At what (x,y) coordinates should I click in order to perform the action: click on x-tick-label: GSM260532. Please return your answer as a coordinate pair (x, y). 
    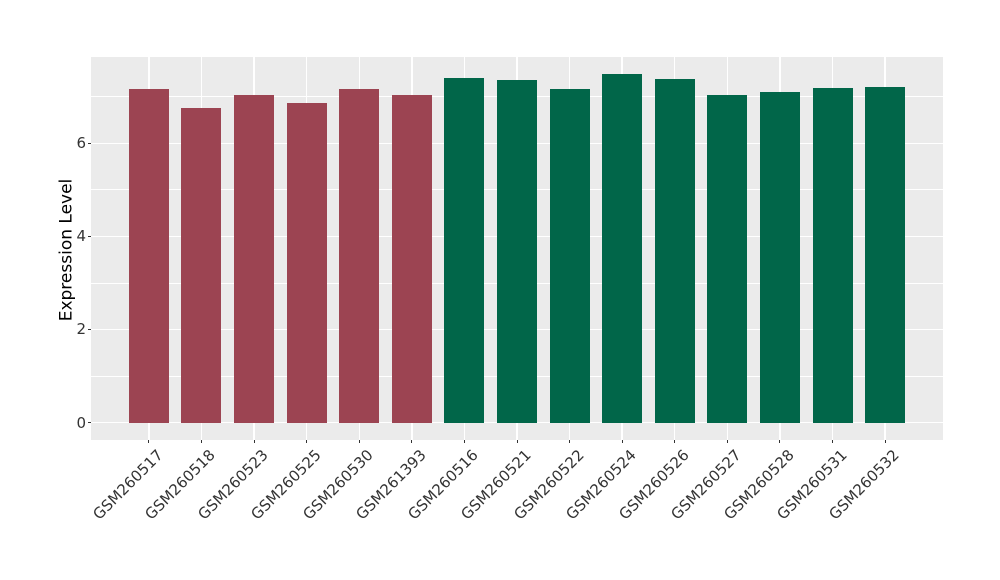
    Looking at the image, I should click on (864, 485).